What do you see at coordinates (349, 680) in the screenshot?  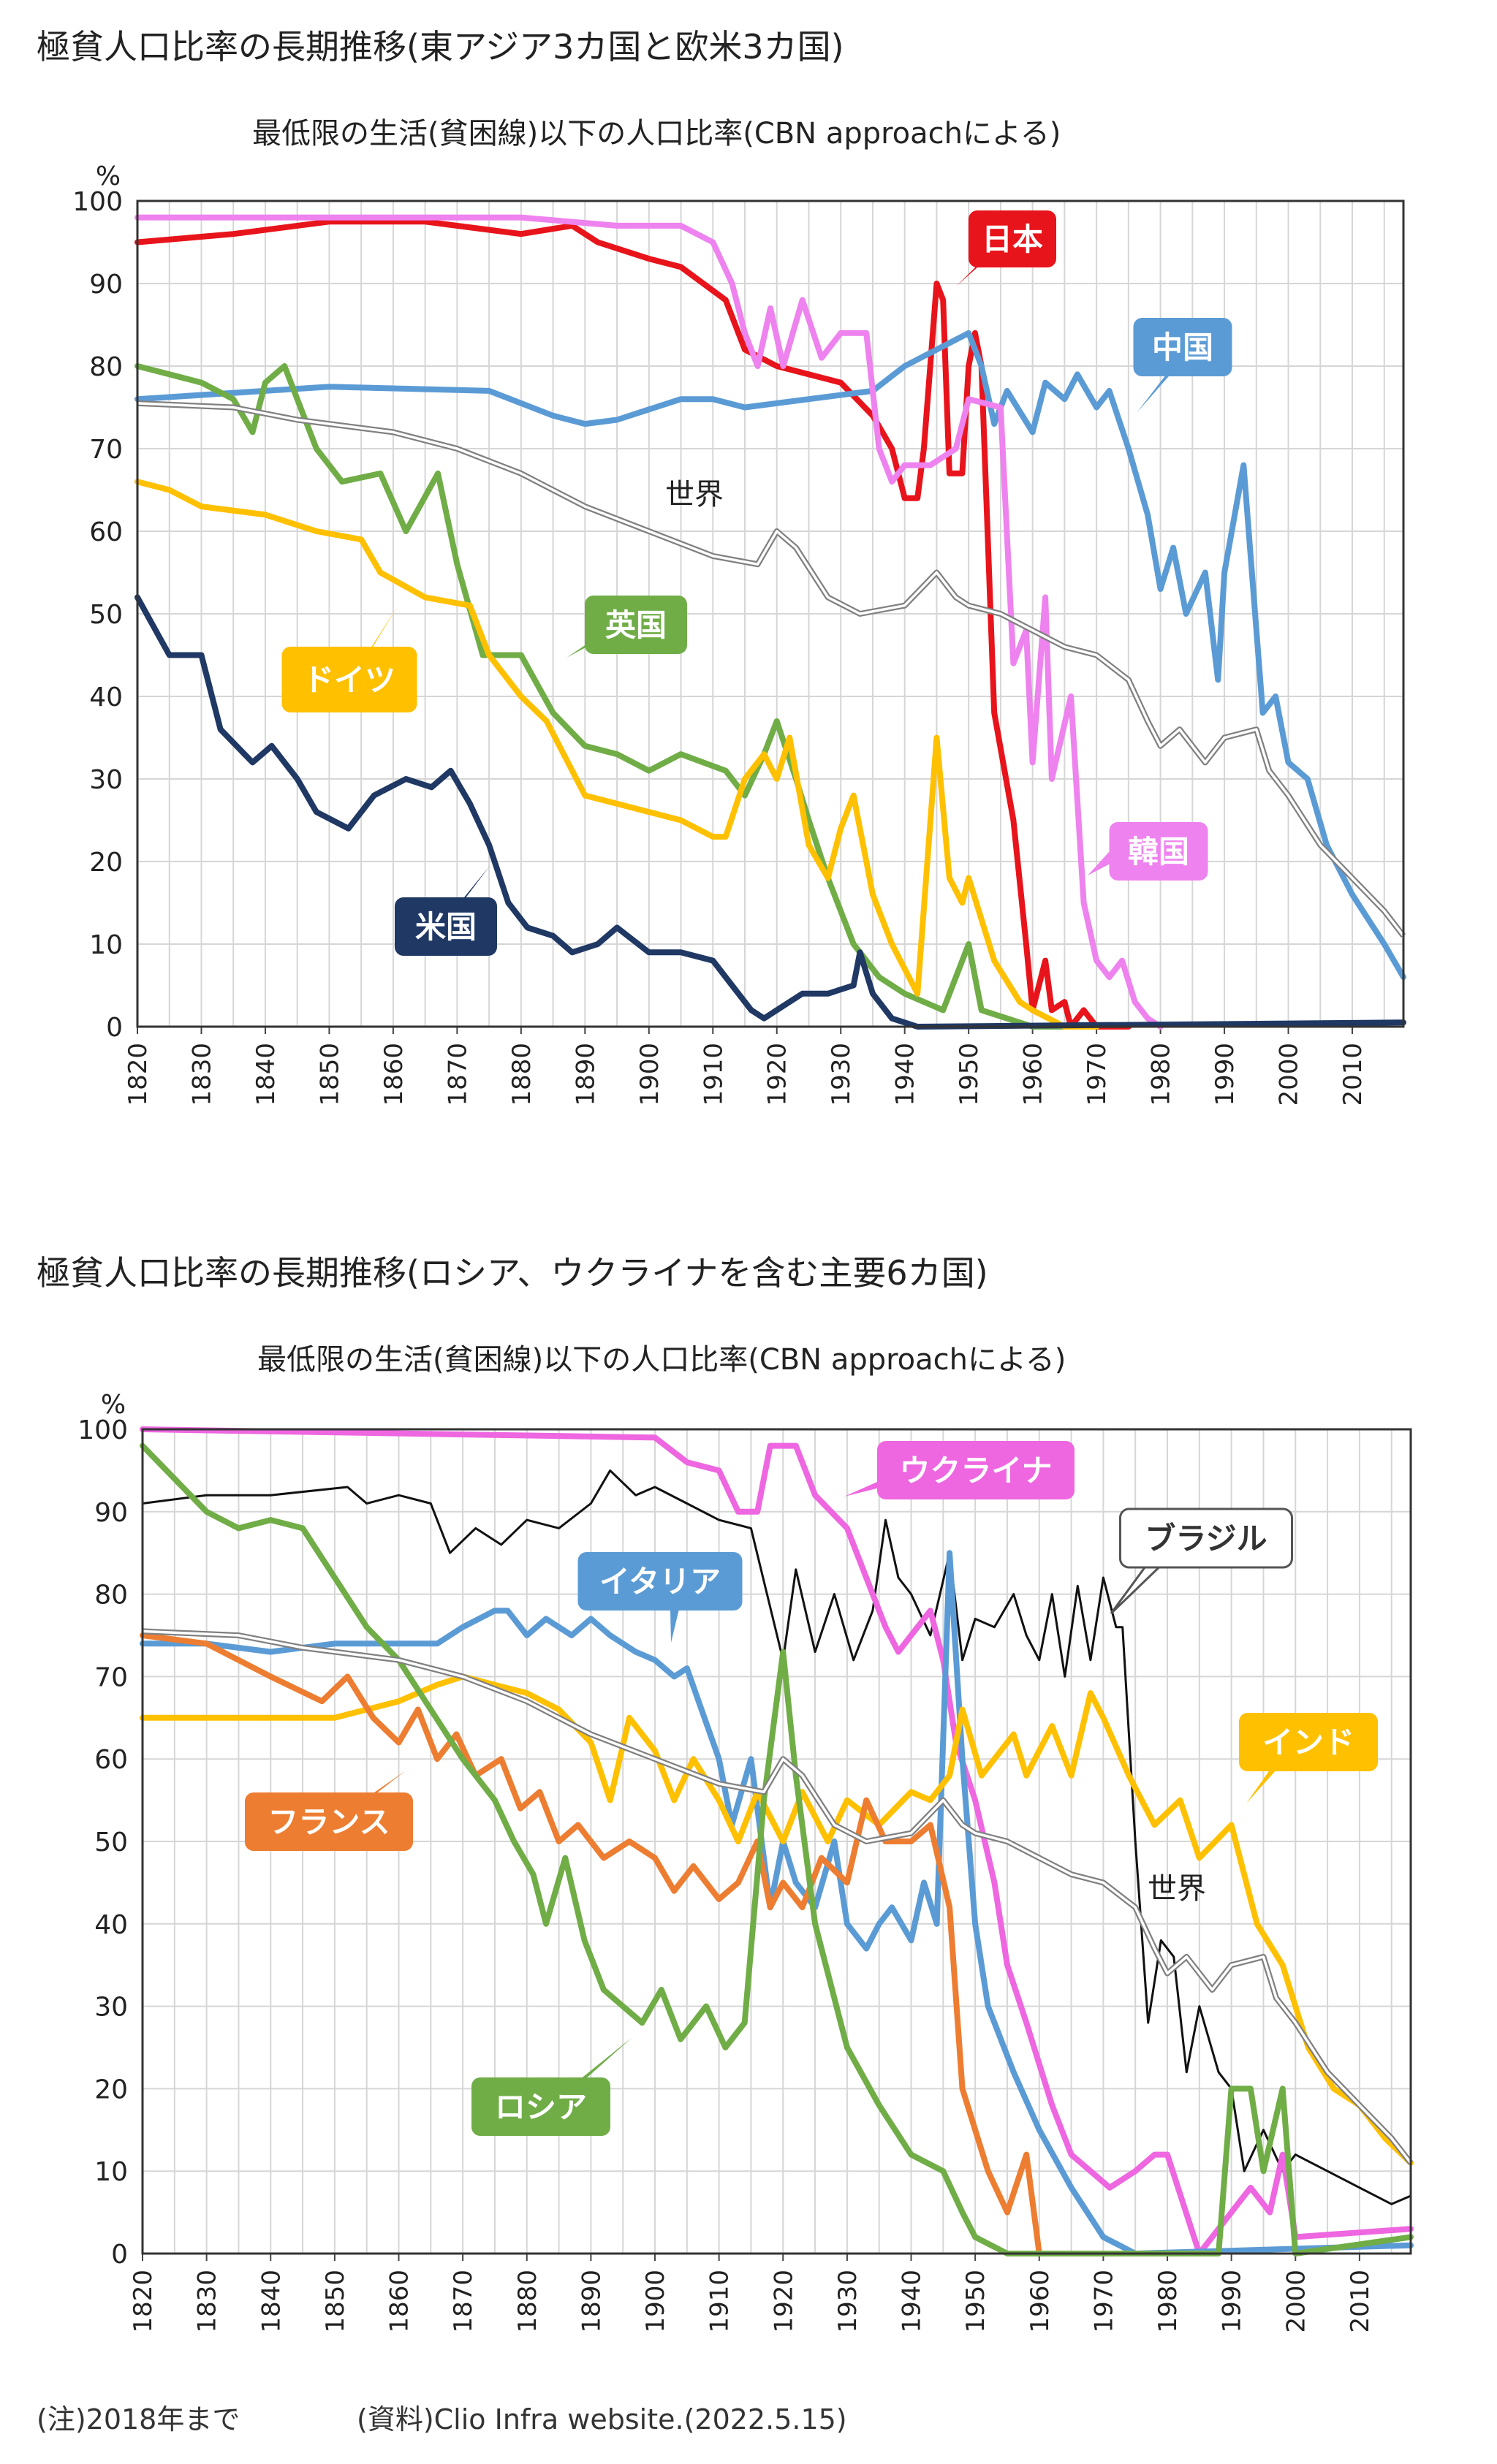 I see `callout-text: ドイツ` at bounding box center [349, 680].